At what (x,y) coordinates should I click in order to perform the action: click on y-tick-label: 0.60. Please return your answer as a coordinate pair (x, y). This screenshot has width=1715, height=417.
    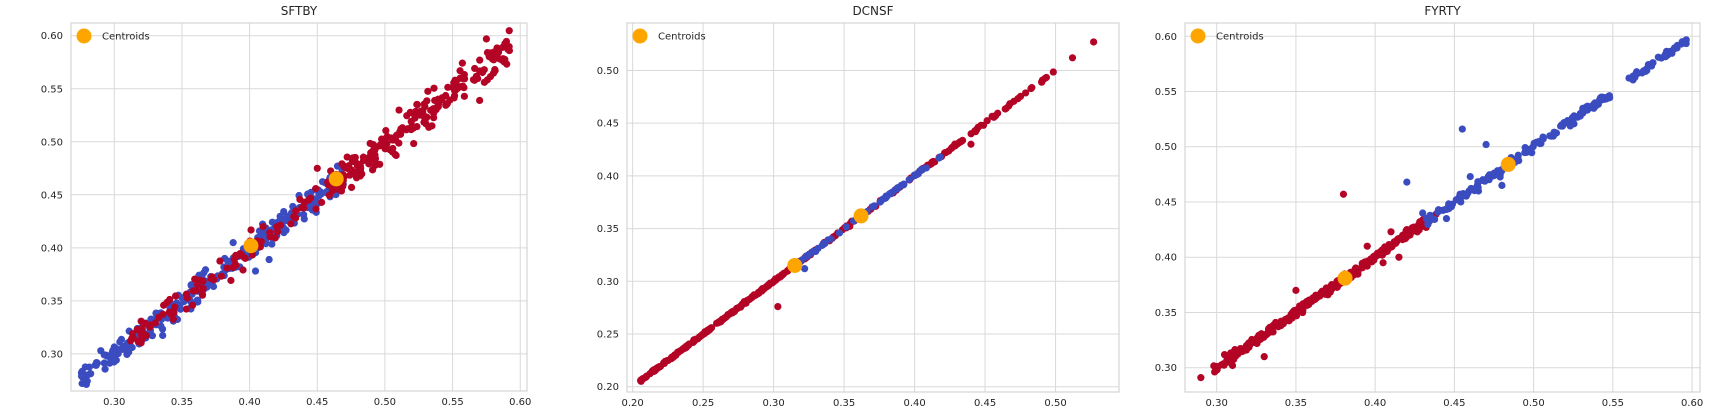
    Looking at the image, I should click on (1166, 37).